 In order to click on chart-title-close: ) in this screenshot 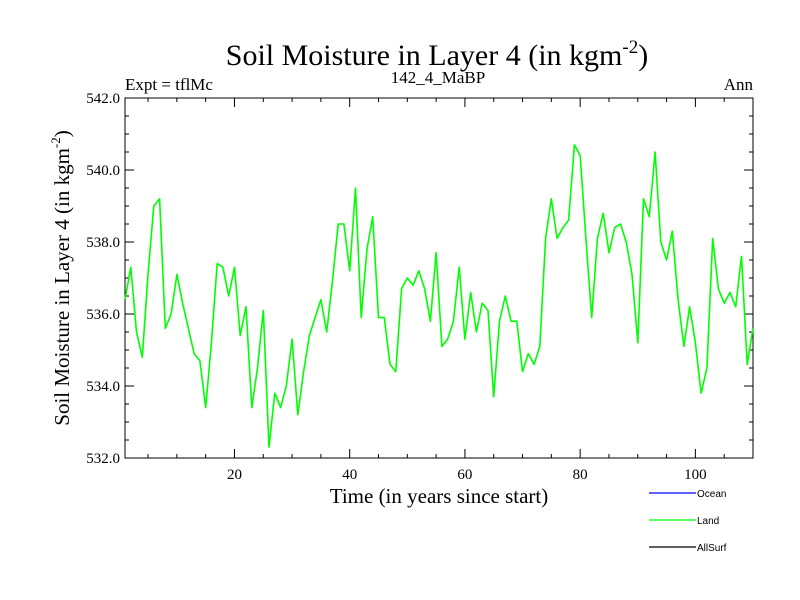, I will do `click(643, 55)`.